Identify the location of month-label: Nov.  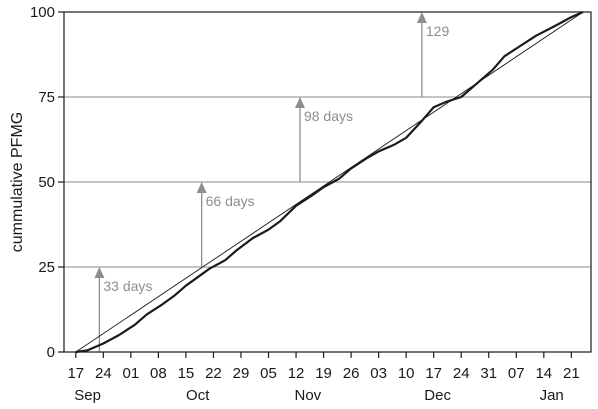
(307, 395).